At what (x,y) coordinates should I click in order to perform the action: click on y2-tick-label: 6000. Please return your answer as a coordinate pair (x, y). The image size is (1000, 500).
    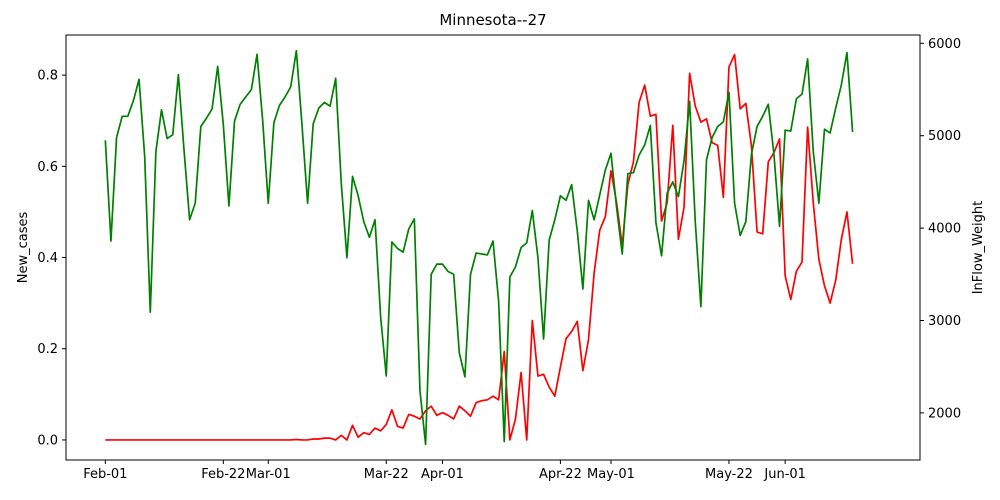
    Looking at the image, I should click on (944, 44).